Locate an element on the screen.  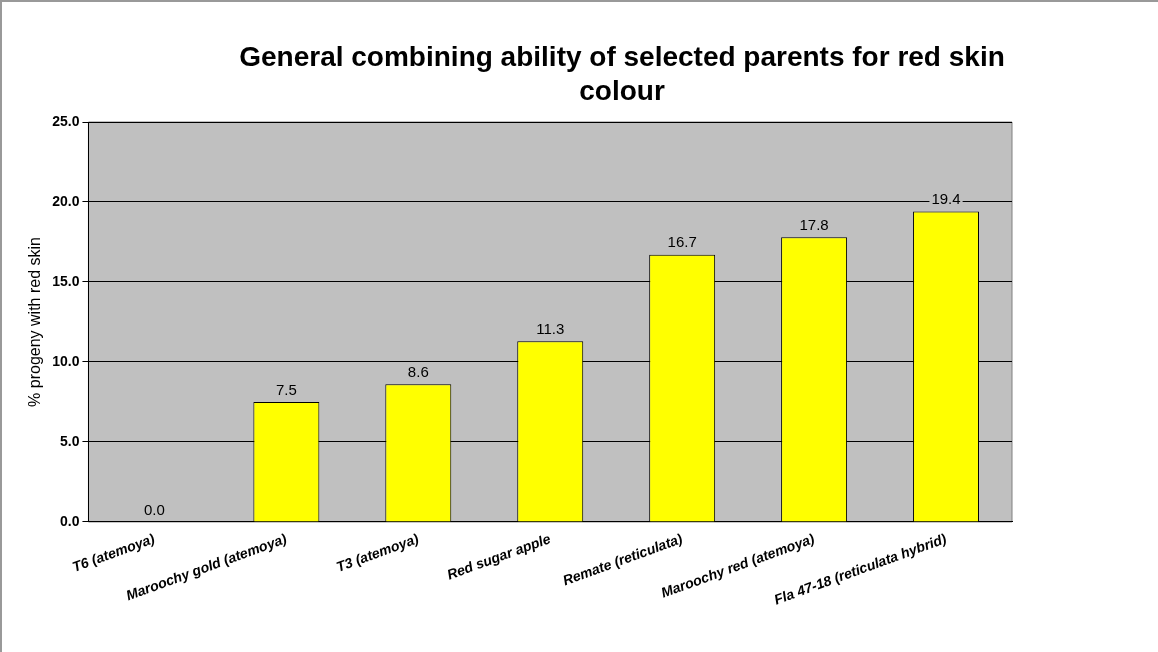
y-tick-label: 20.0 is located at coordinates (66, 200).